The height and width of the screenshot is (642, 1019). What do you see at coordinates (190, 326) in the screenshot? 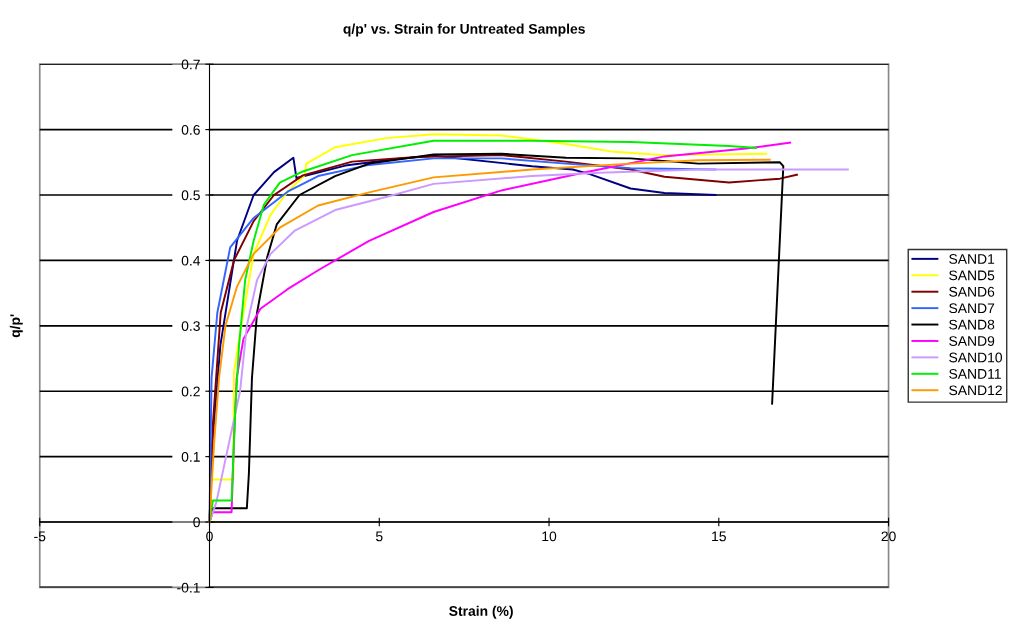
I see `y-tick-label: 0.3` at bounding box center [190, 326].